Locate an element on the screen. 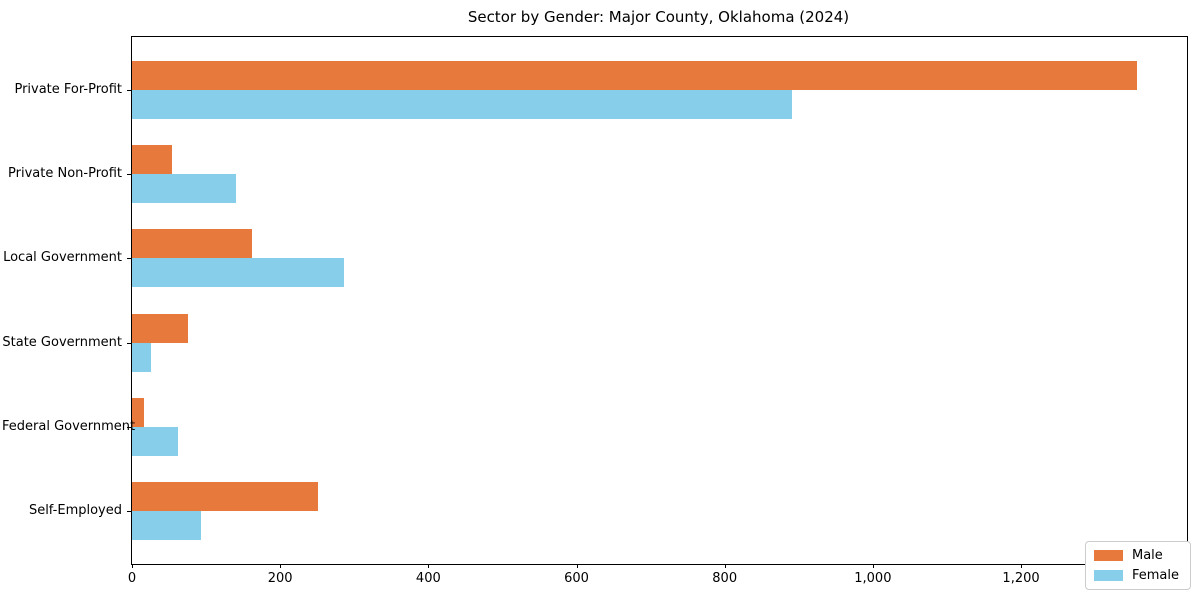 The image size is (1200, 600). legend-entry-male: Male is located at coordinates (1136, 555).